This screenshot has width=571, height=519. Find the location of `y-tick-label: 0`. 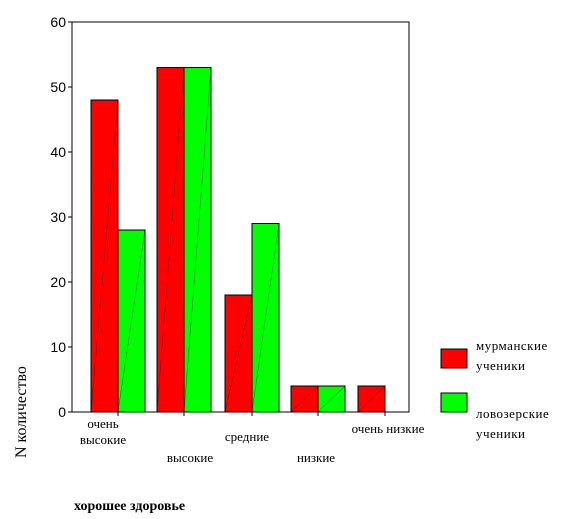

y-tick-label: 0 is located at coordinates (62, 412).